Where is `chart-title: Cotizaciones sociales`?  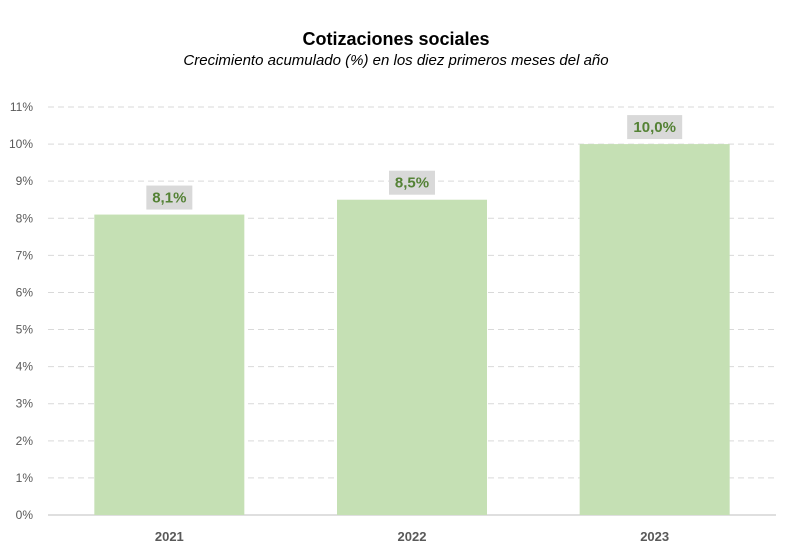 chart-title: Cotizaciones sociales is located at coordinates (396, 39).